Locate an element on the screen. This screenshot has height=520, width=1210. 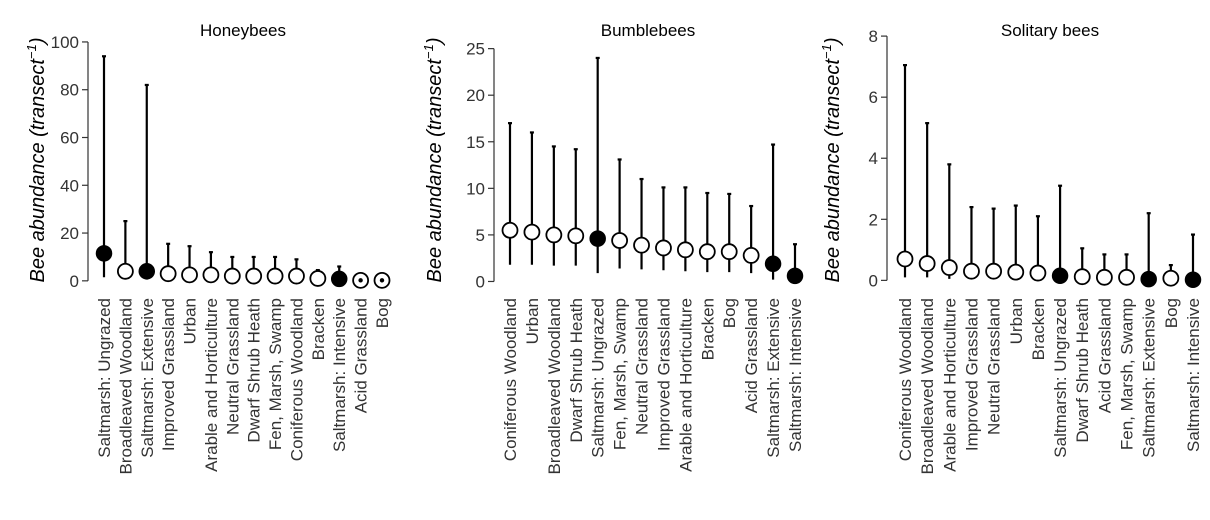
y-tick-label: 60 is located at coordinates (69, 138).